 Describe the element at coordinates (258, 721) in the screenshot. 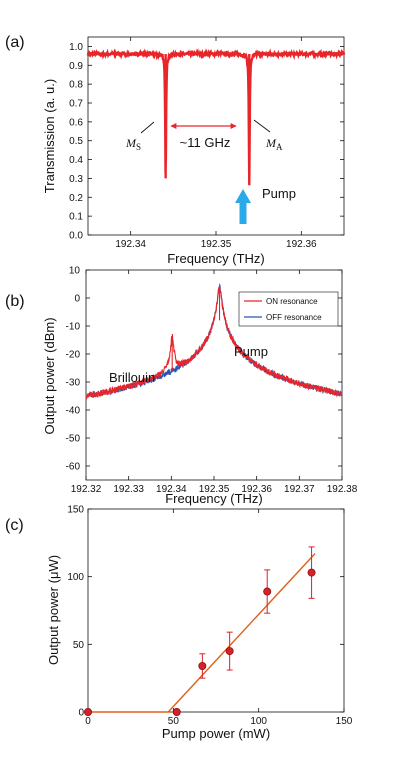

I see `x-tick-label: 100` at that location.